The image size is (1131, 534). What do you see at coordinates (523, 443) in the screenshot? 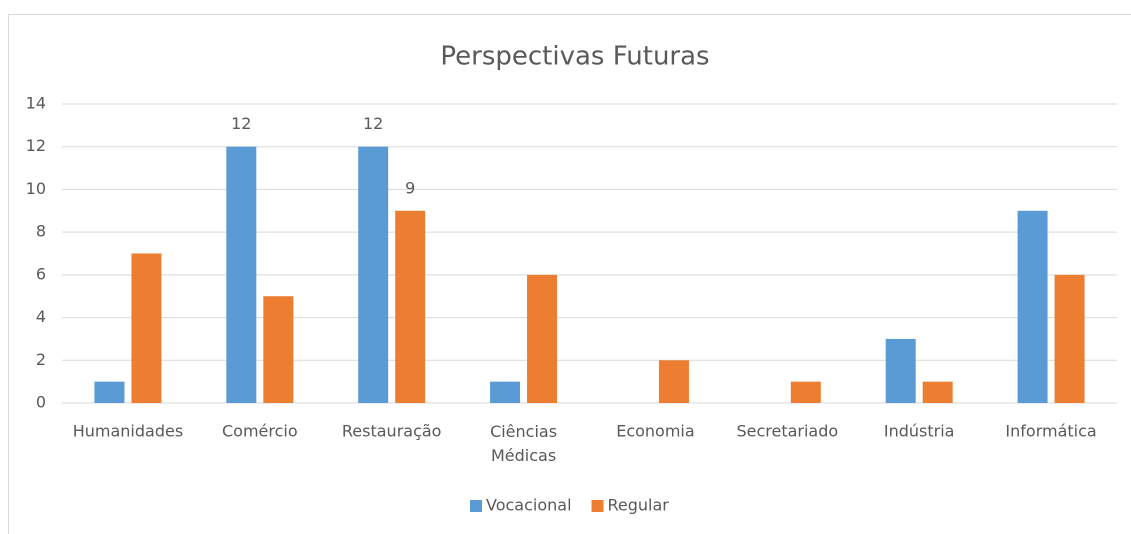
I see `x-tick-label: Ciências Médicas` at bounding box center [523, 443].